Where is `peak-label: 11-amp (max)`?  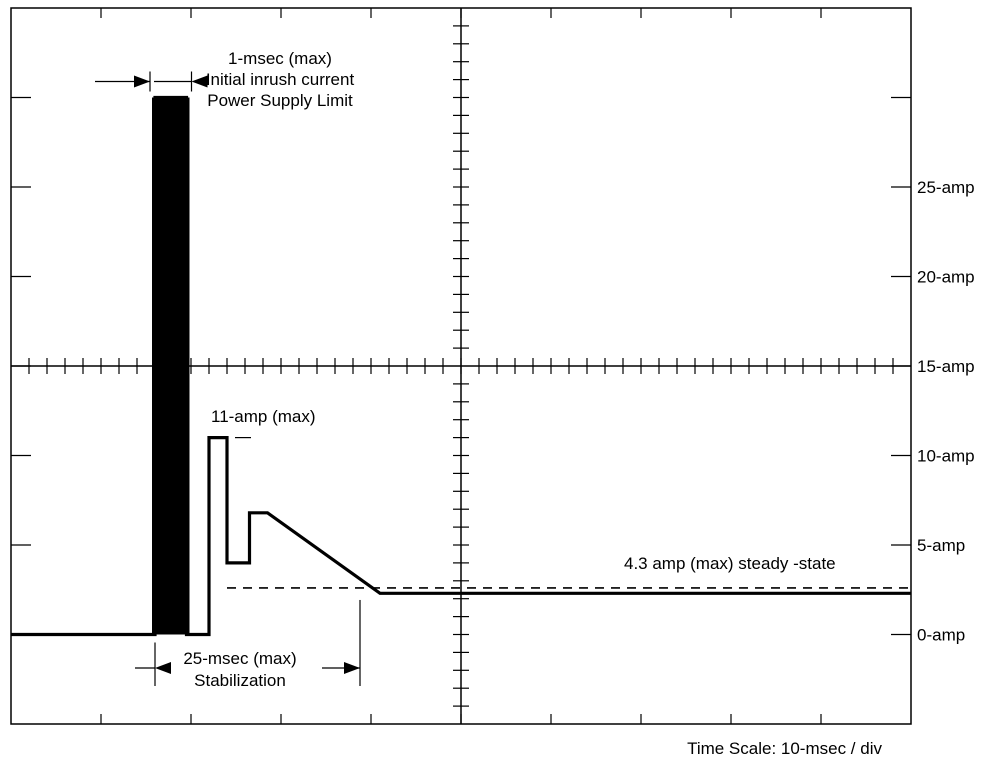
peak-label: 11-amp (max) is located at coordinates (263, 416).